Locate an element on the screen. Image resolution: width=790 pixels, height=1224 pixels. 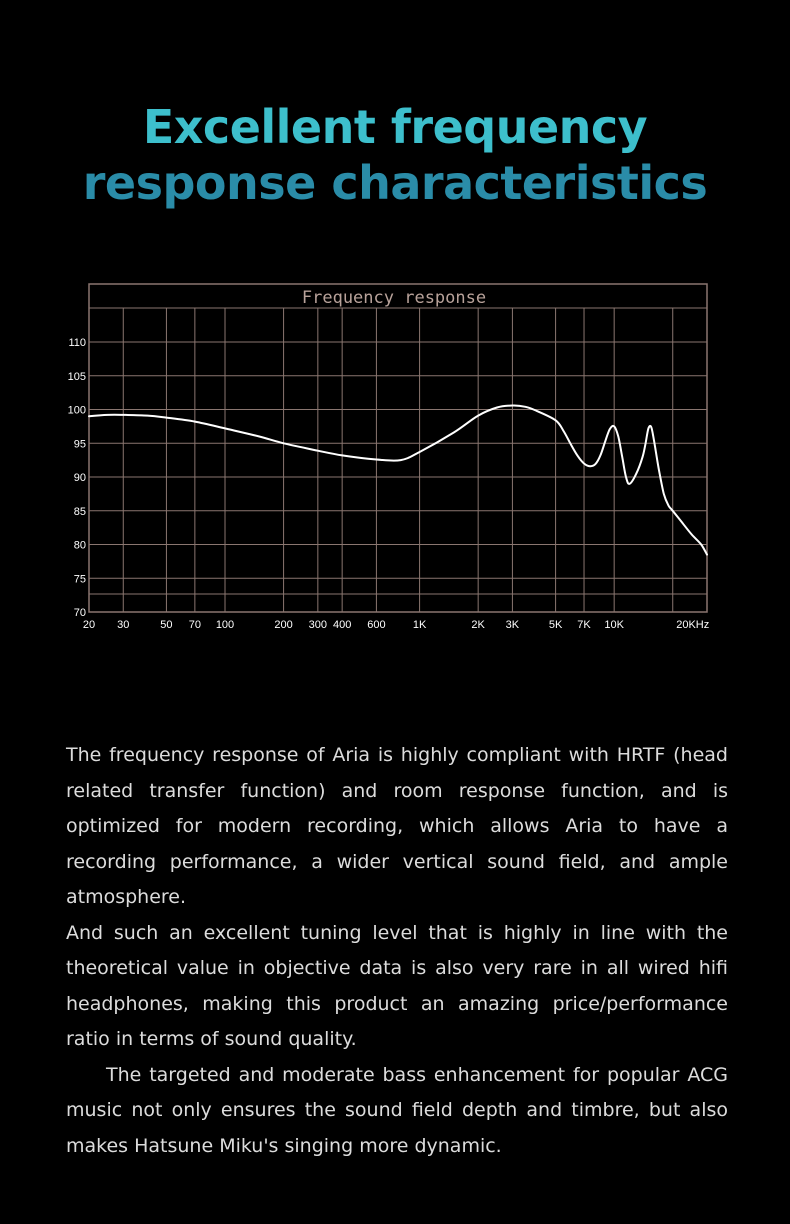
y-tick-label-70: 70 is located at coordinates (80, 613).